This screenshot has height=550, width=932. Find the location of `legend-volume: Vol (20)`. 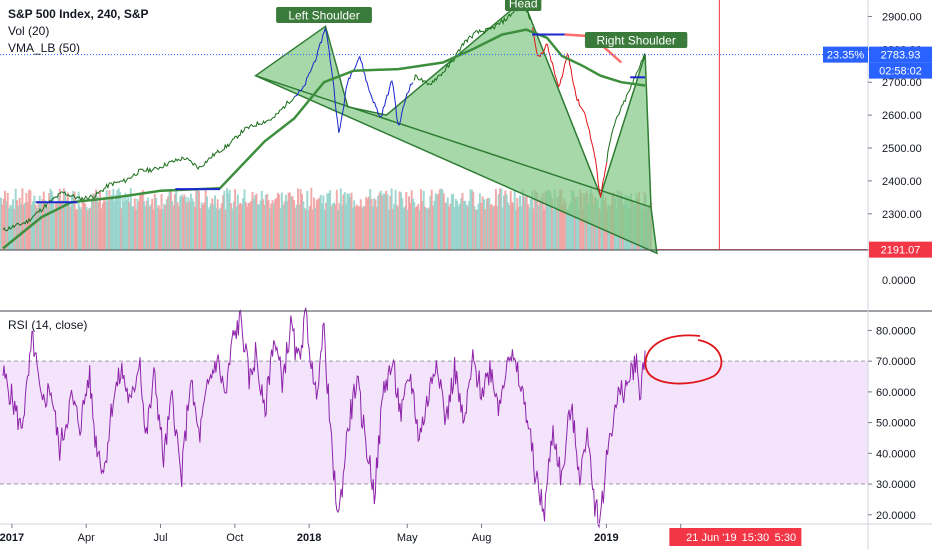

legend-volume: Vol (20) is located at coordinates (29, 31).